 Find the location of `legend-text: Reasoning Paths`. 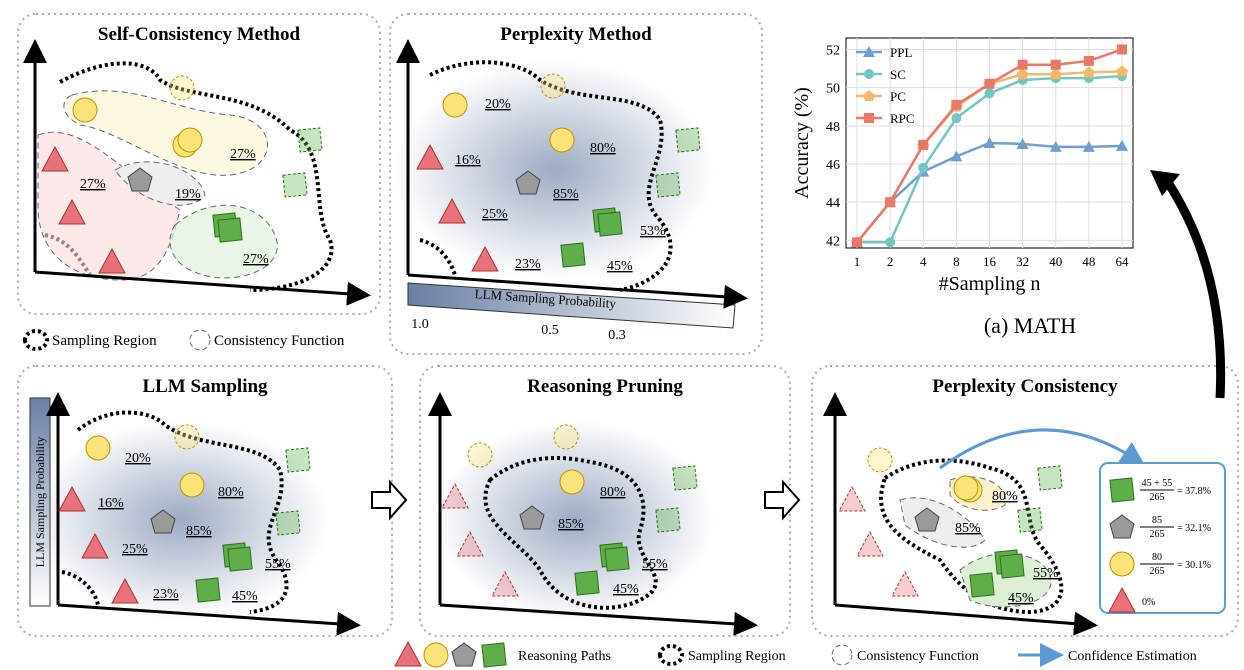

legend-text: Reasoning Paths is located at coordinates (564, 656).